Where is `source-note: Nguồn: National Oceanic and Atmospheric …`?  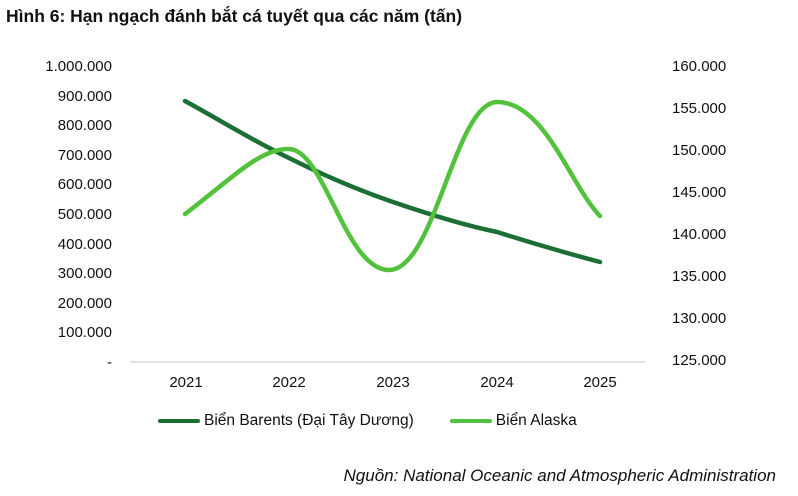 source-note: Nguồn: National Oceanic and Atmospheric … is located at coordinates (559, 475).